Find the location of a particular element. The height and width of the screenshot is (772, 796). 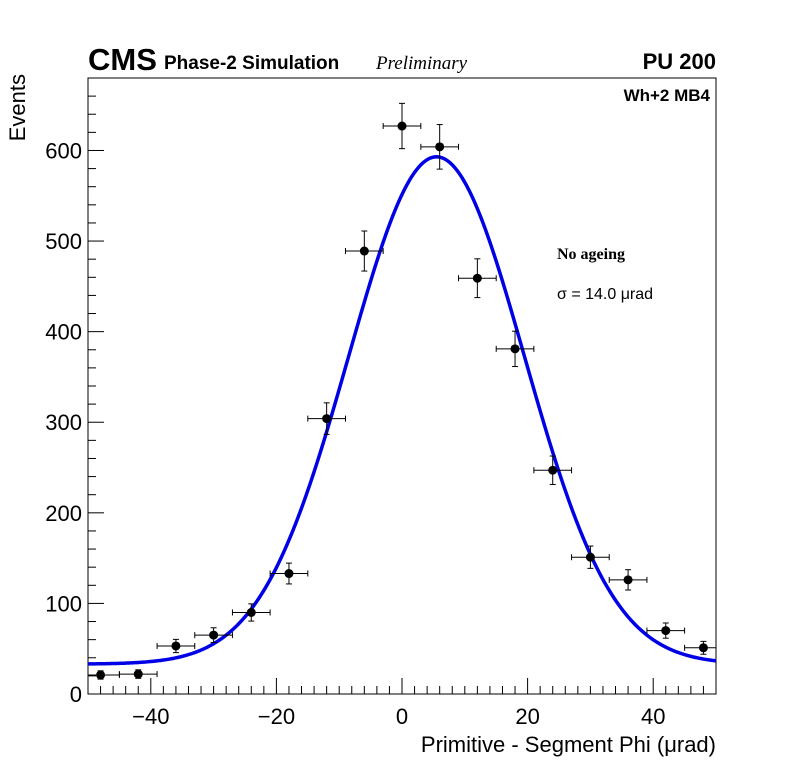

y-tick-label: 500 is located at coordinates (63, 241).